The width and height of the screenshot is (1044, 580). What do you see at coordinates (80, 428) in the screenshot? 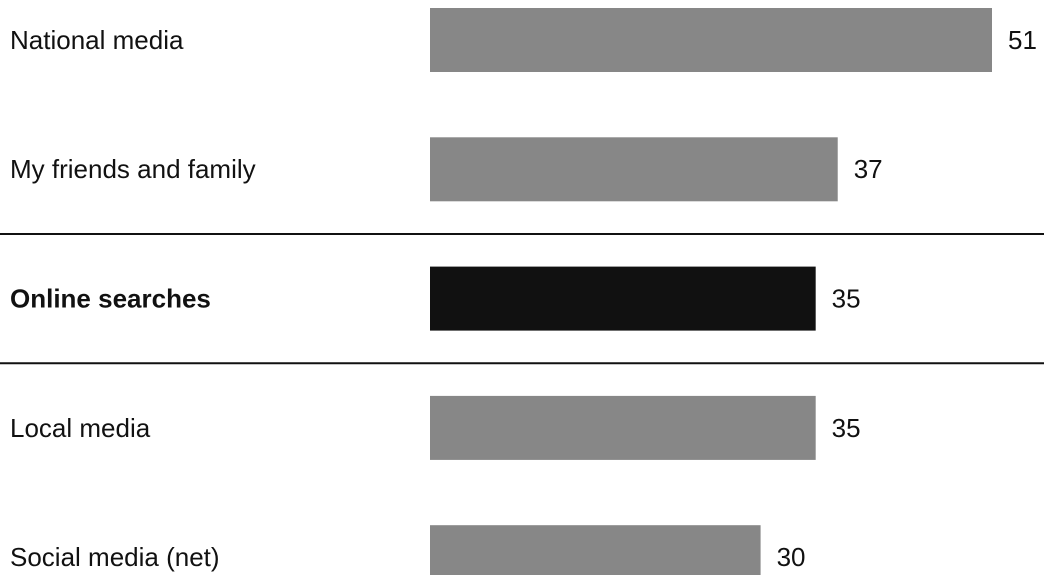
I see `category-label: Local media` at bounding box center [80, 428].